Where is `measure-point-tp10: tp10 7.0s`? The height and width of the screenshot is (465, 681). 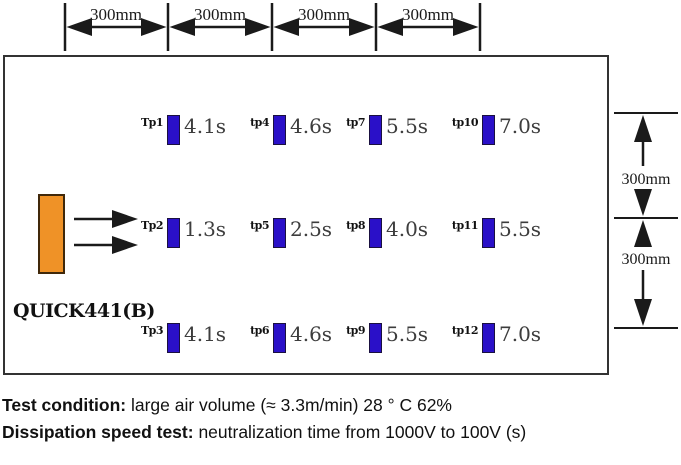 measure-point-tp10: tp10 7.0s is located at coordinates (495, 130).